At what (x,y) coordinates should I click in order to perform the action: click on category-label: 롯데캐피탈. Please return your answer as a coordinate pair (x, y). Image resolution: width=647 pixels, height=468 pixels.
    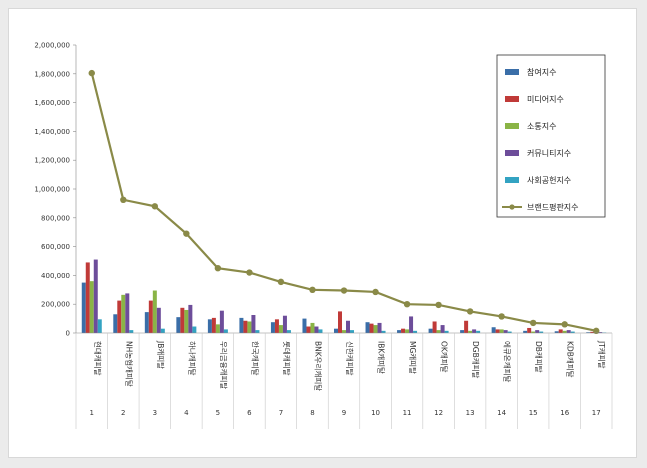
    Looking at the image, I should click on (286, 358).